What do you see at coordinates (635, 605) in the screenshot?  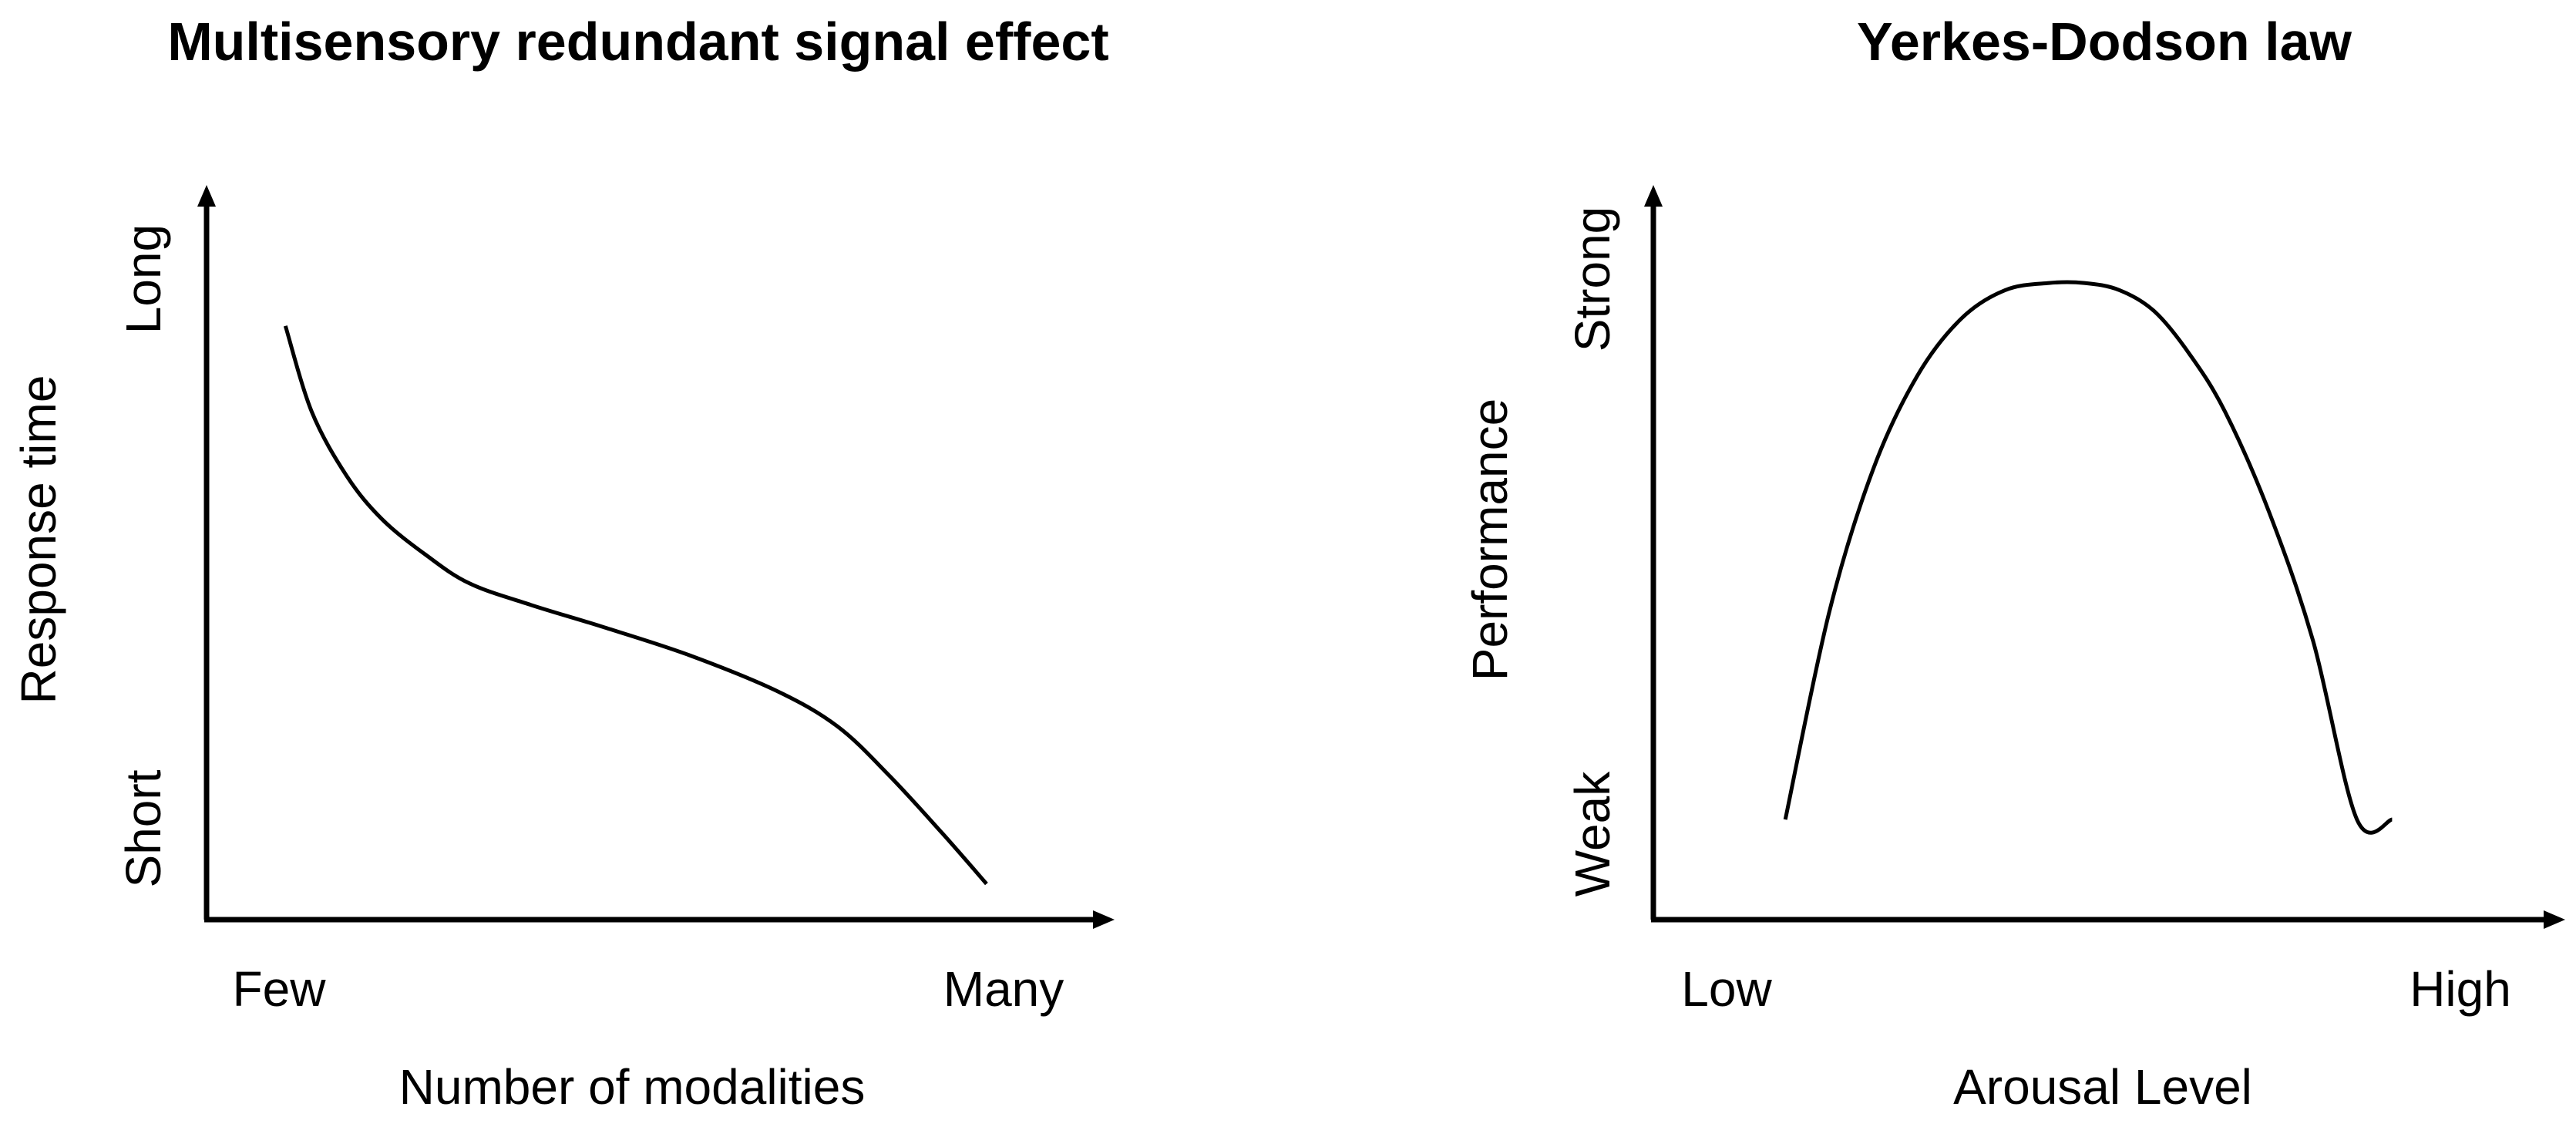 I see `chart-left-series-line` at bounding box center [635, 605].